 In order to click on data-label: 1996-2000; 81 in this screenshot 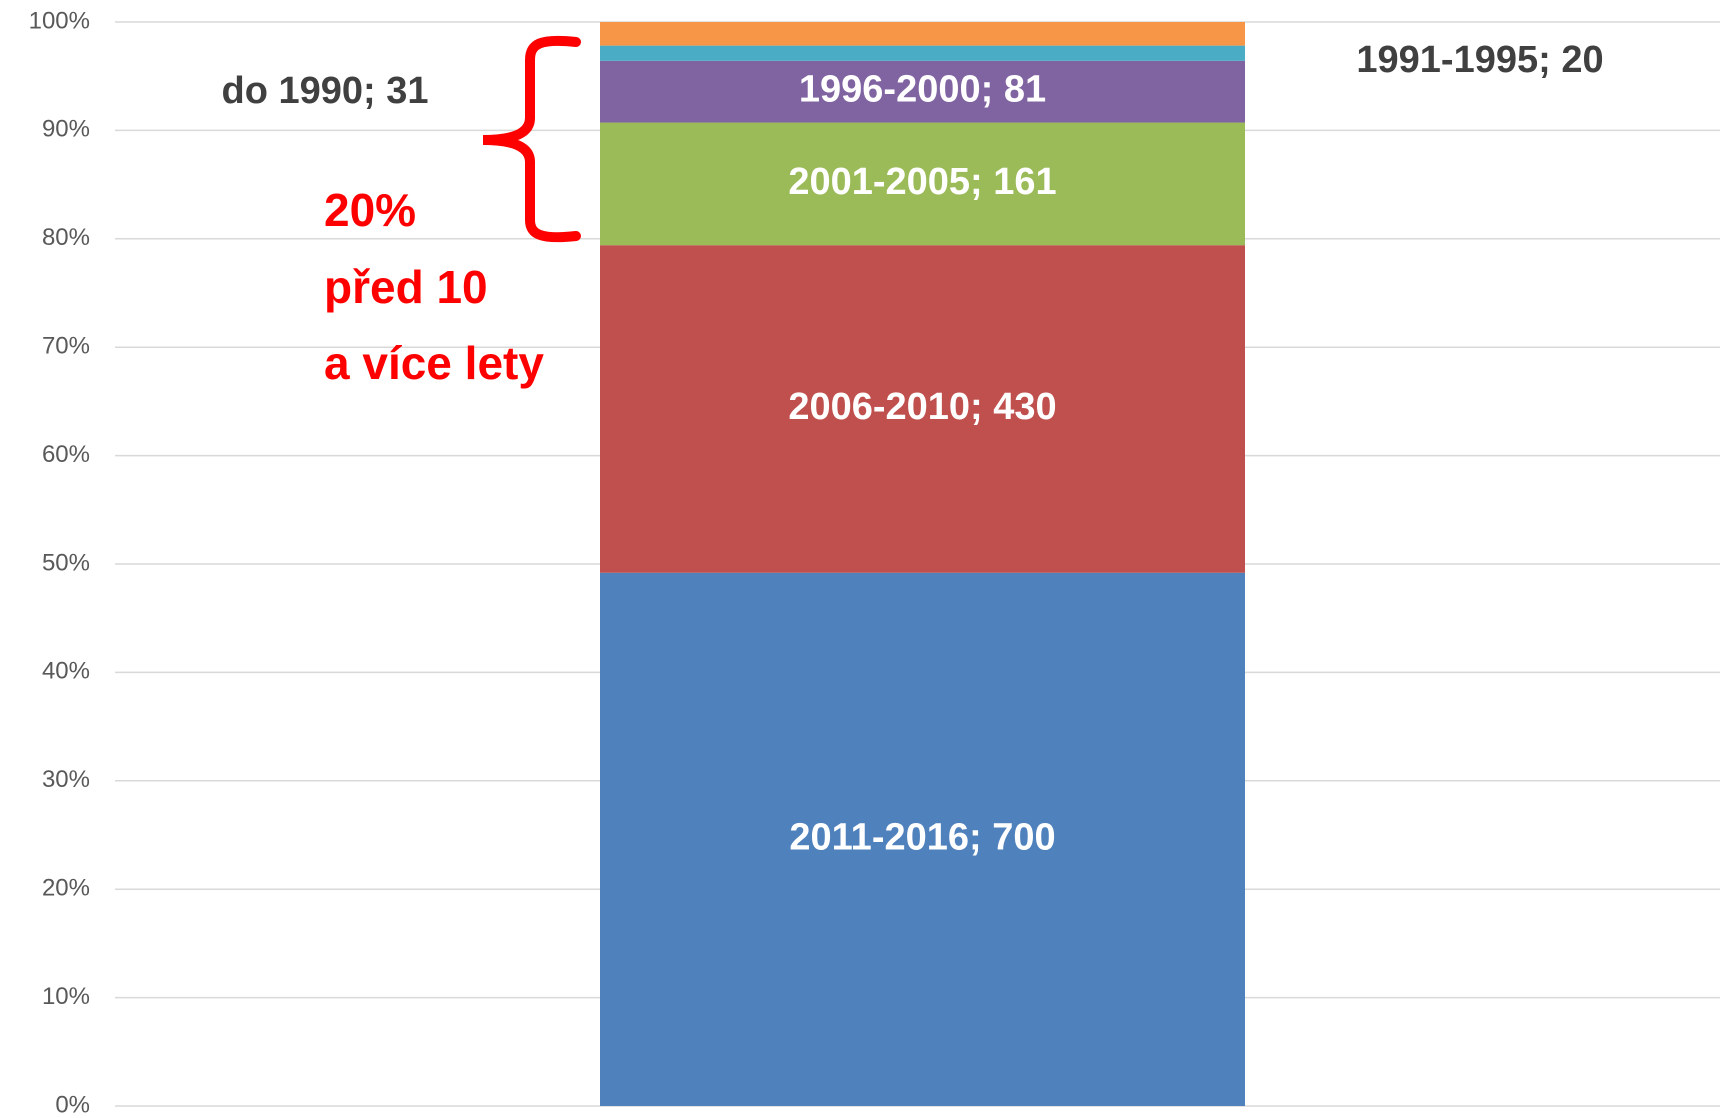, I will do `click(922, 90)`.